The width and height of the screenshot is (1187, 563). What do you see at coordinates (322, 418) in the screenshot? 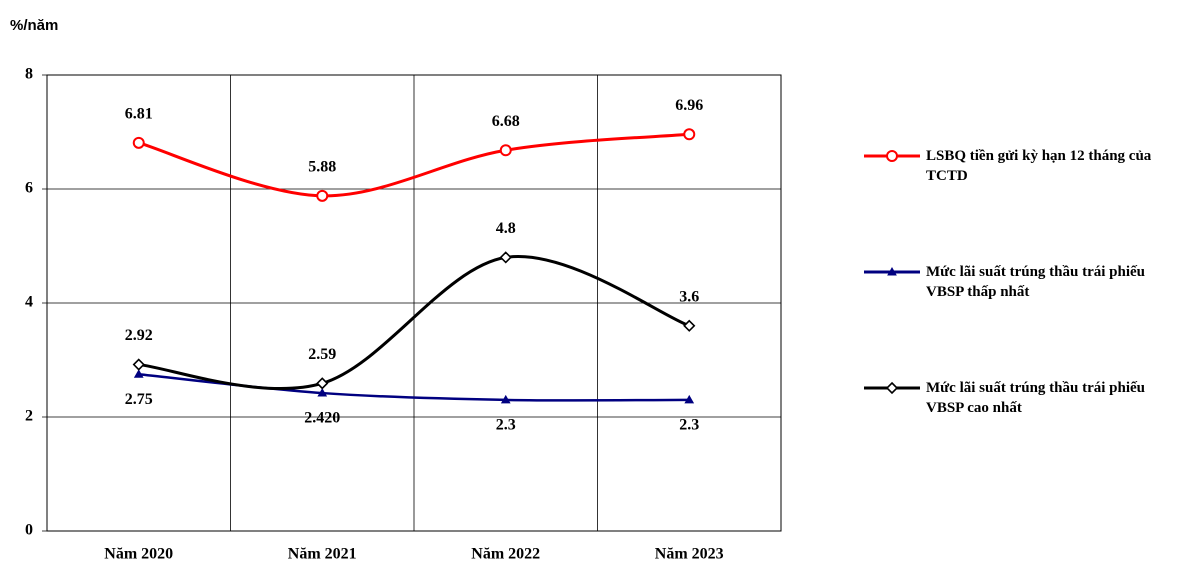
I see `data-label: 2.420` at bounding box center [322, 418].